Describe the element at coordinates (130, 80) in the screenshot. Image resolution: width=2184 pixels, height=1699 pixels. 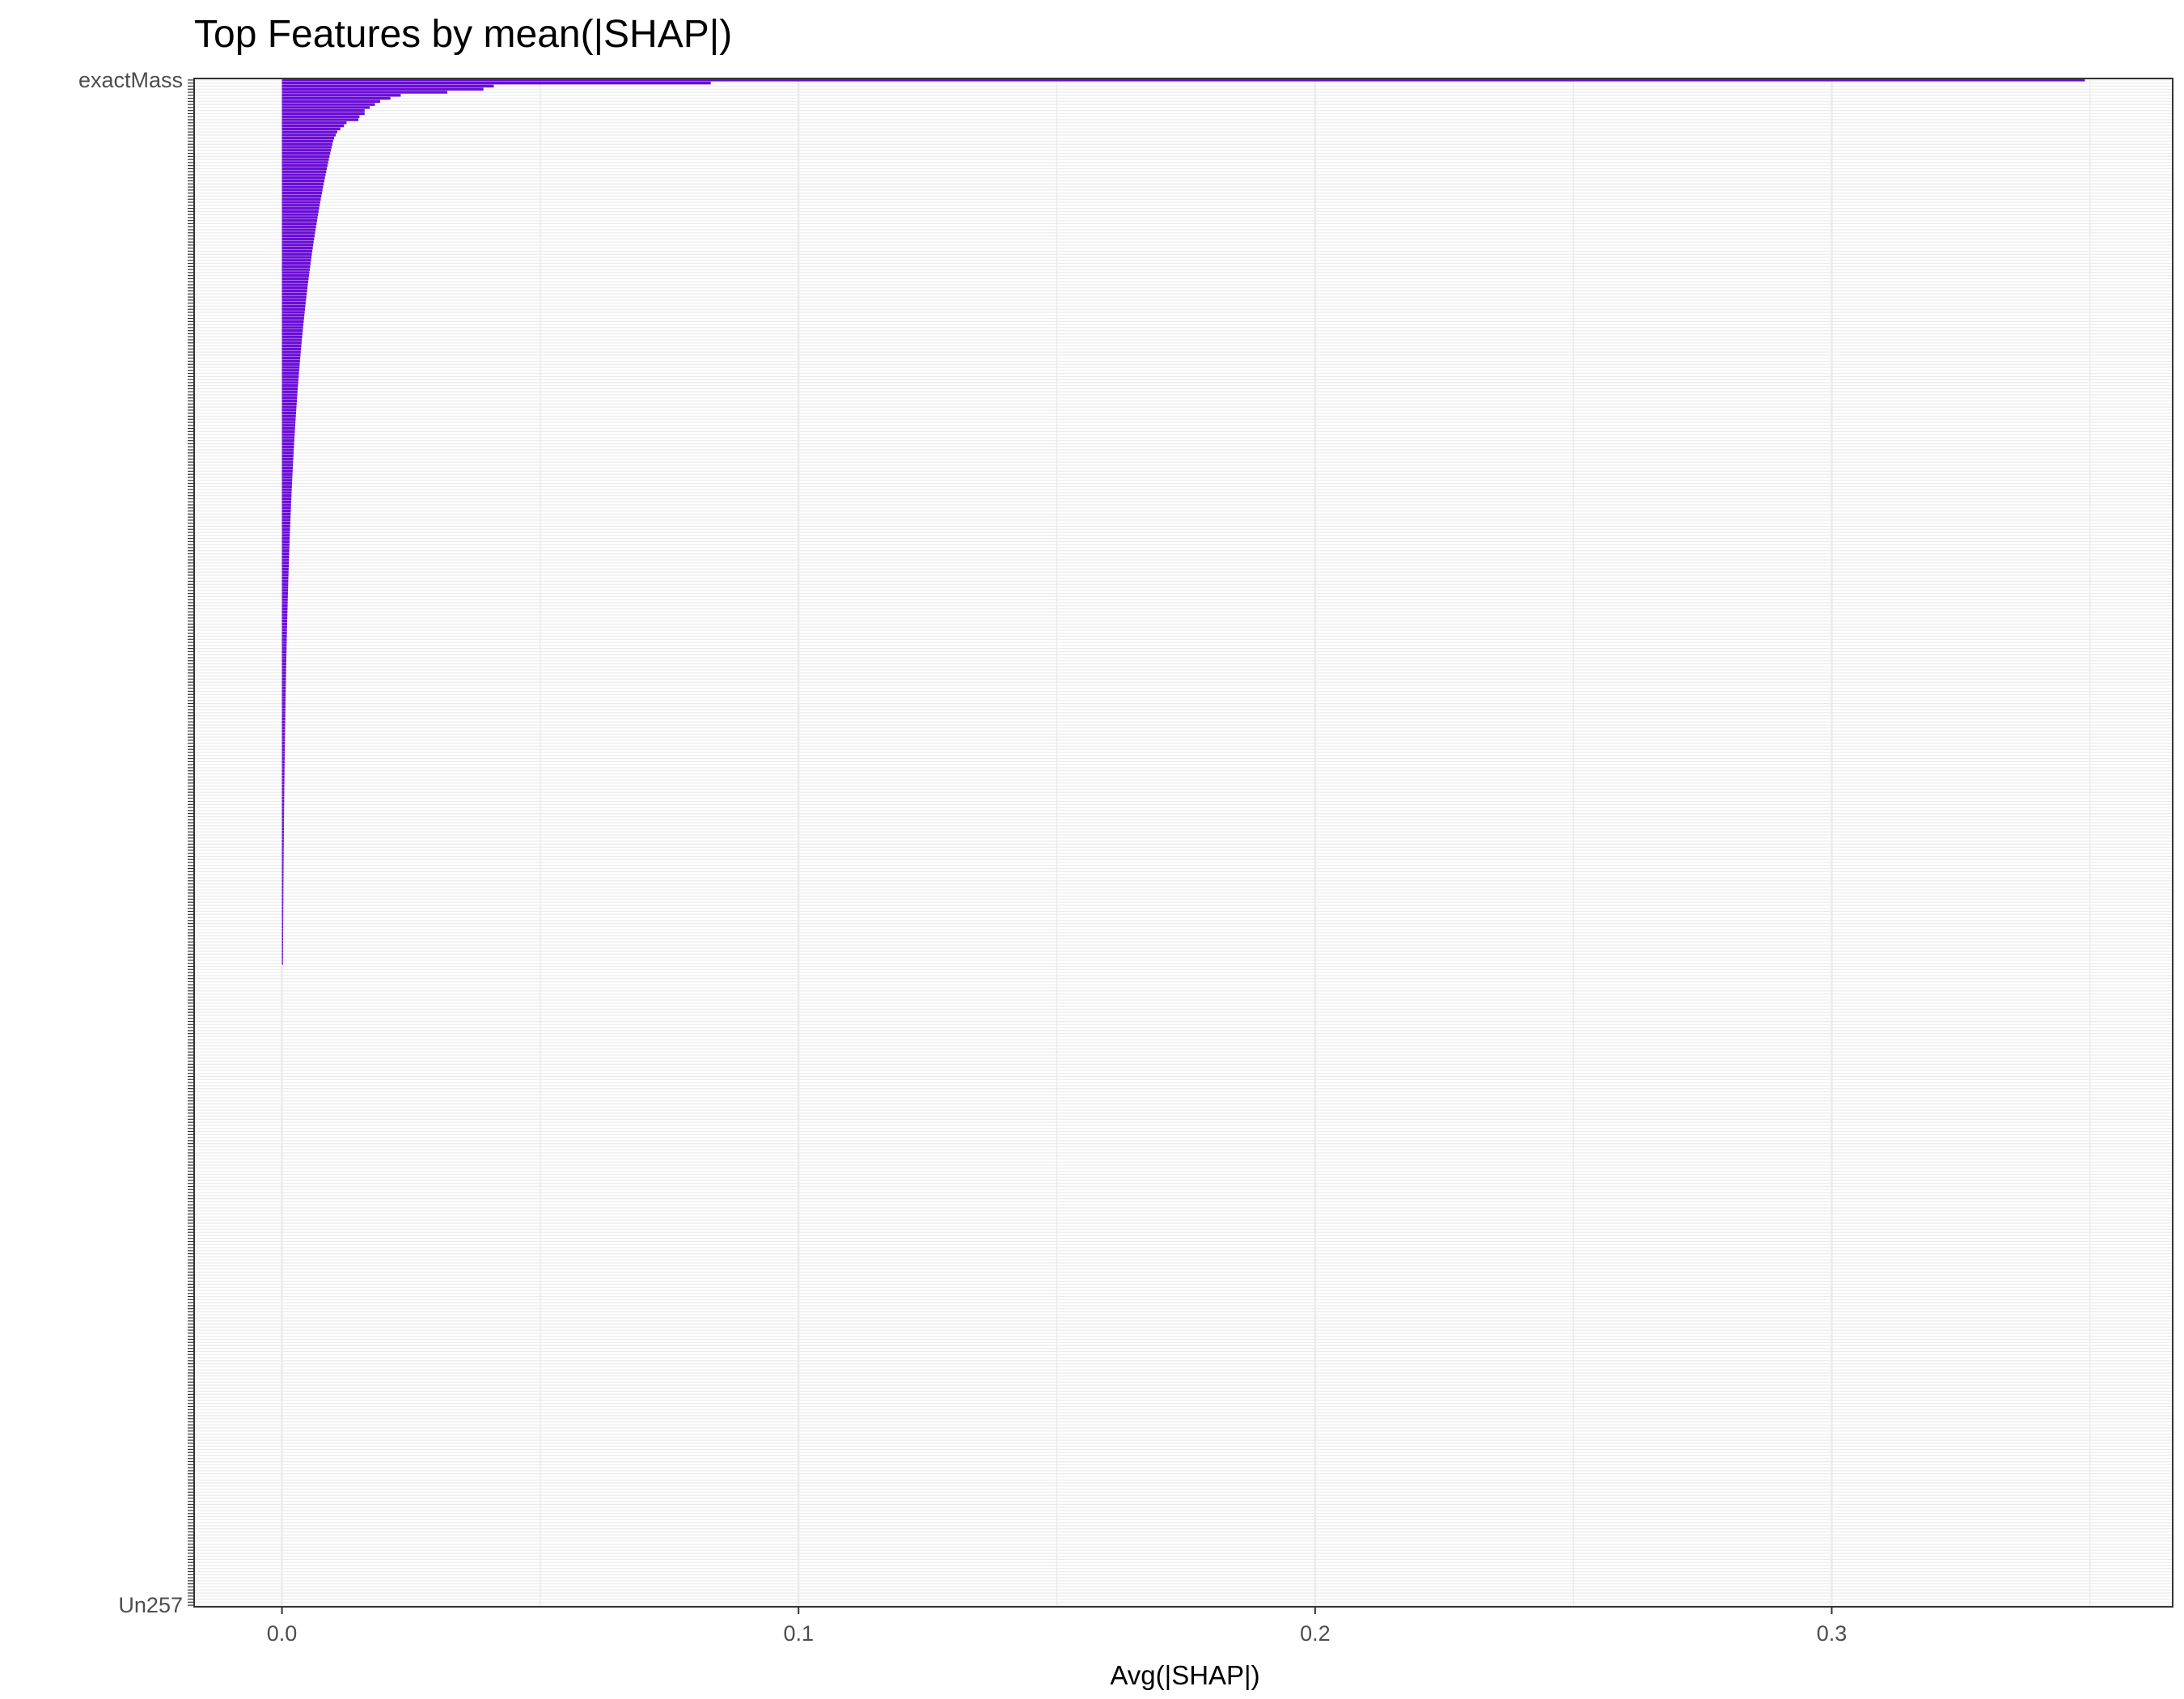
I see `y-tick-label-top: exactMass` at that location.